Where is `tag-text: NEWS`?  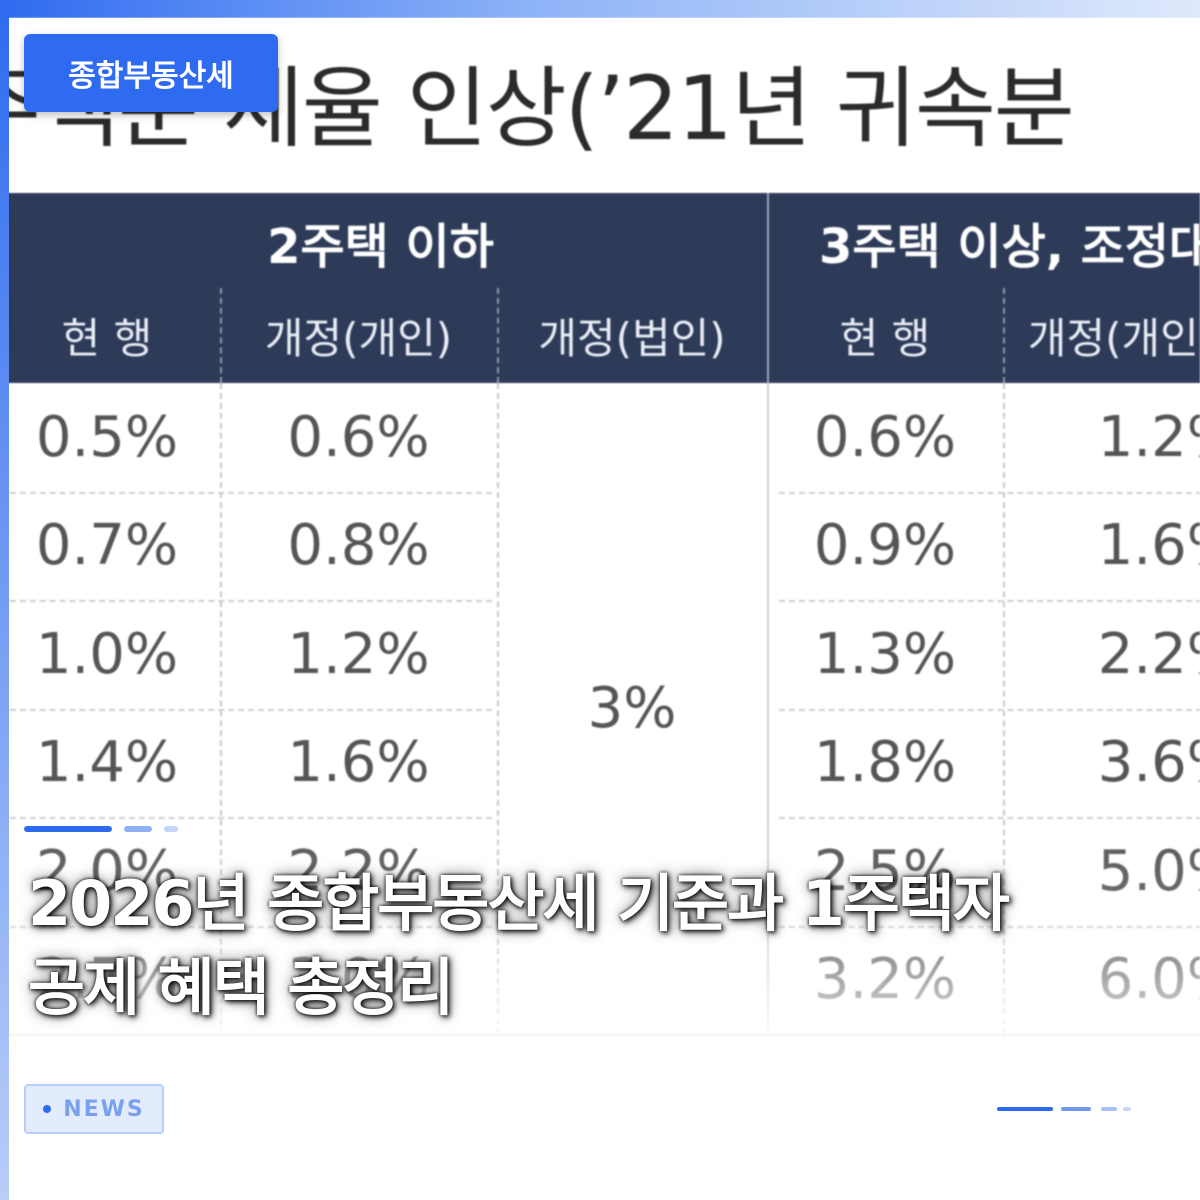 tag-text: NEWS is located at coordinates (104, 1109).